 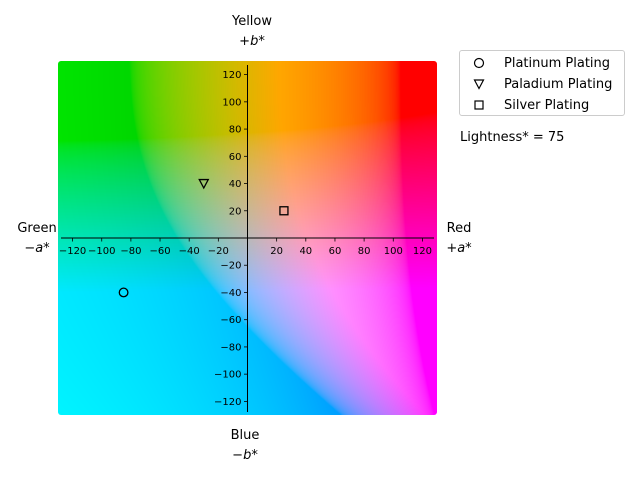 What do you see at coordinates (235, 130) in the screenshot?
I see `y-tick-label: 80` at bounding box center [235, 130].